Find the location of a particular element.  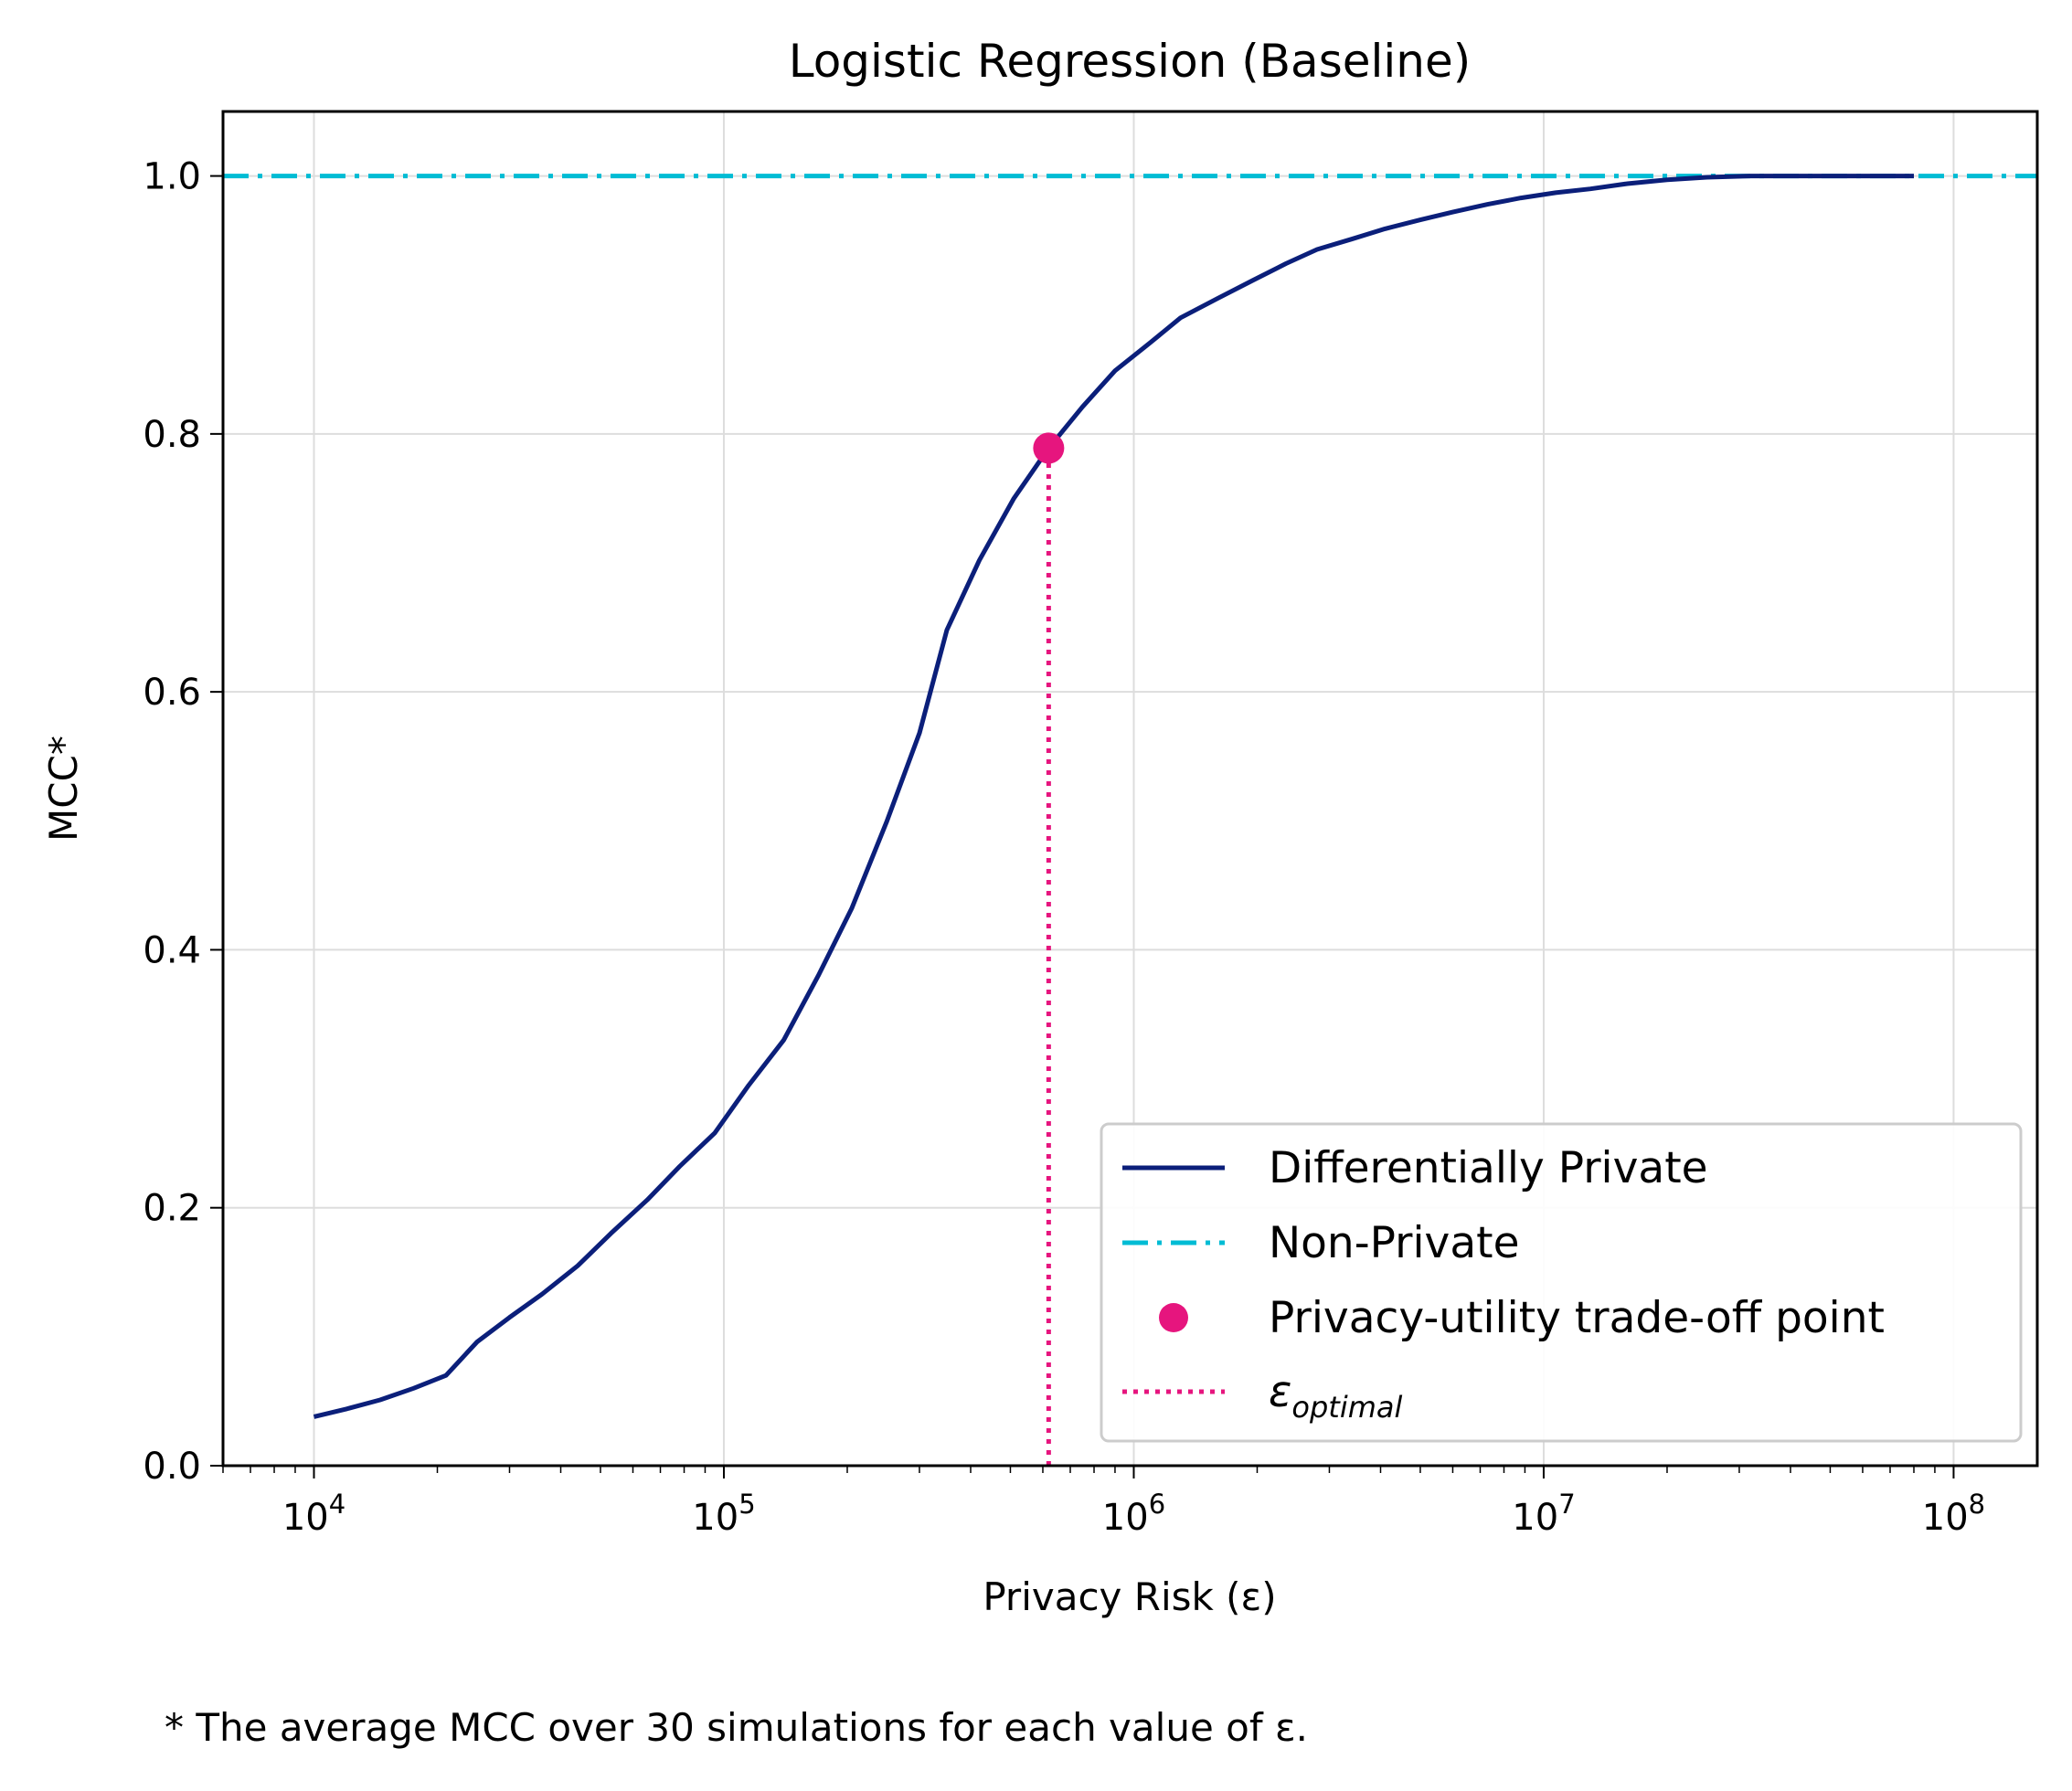

y-tick-label: 0.4 is located at coordinates (172, 950).